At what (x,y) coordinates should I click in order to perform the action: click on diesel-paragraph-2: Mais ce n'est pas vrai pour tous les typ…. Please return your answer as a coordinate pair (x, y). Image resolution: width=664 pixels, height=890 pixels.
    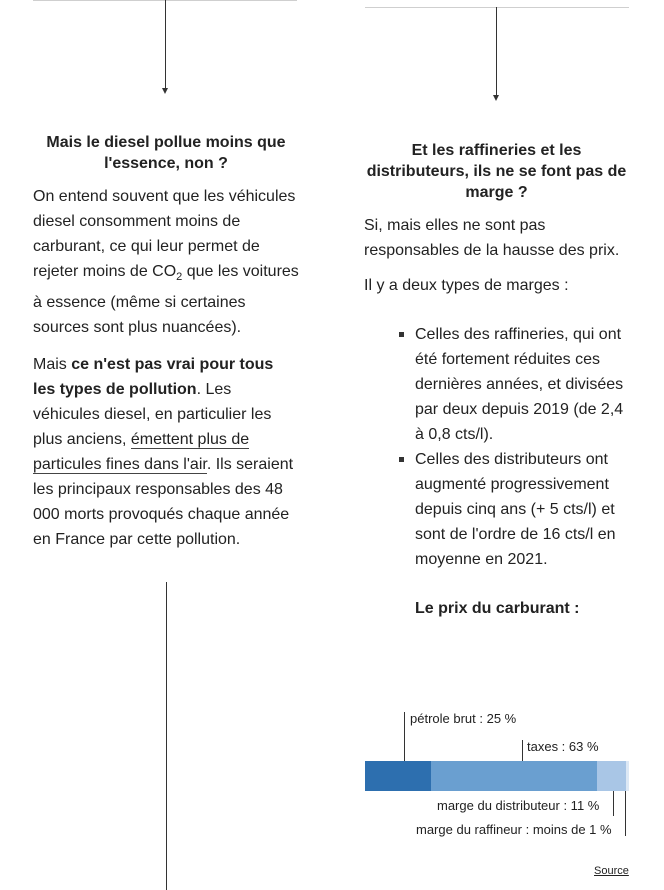
    Looking at the image, I should click on (163, 452).